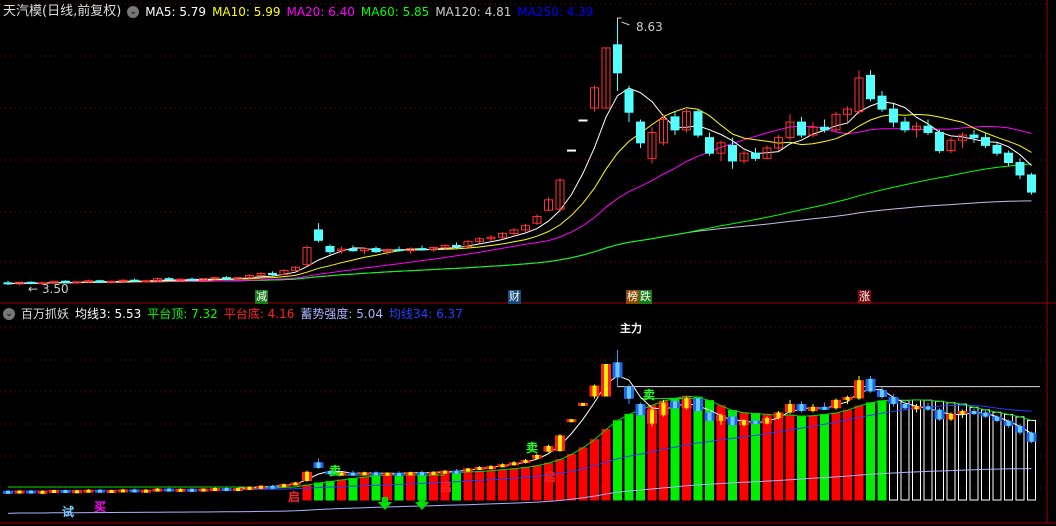  Describe the element at coordinates (182, 314) in the screenshot. I see `platform-top-label: 平台顶: 7.32` at that location.